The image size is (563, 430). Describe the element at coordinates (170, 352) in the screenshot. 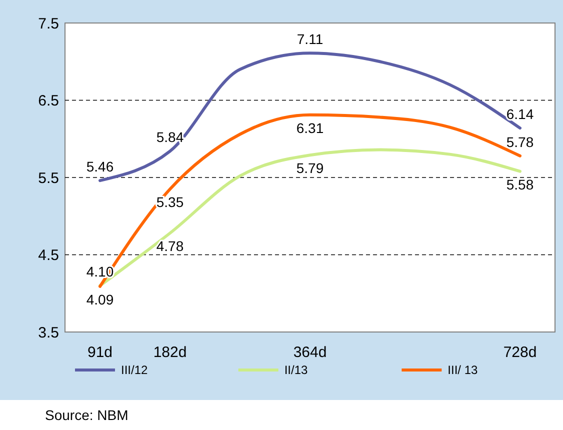

I see `x-tick-label: 182d` at that location.